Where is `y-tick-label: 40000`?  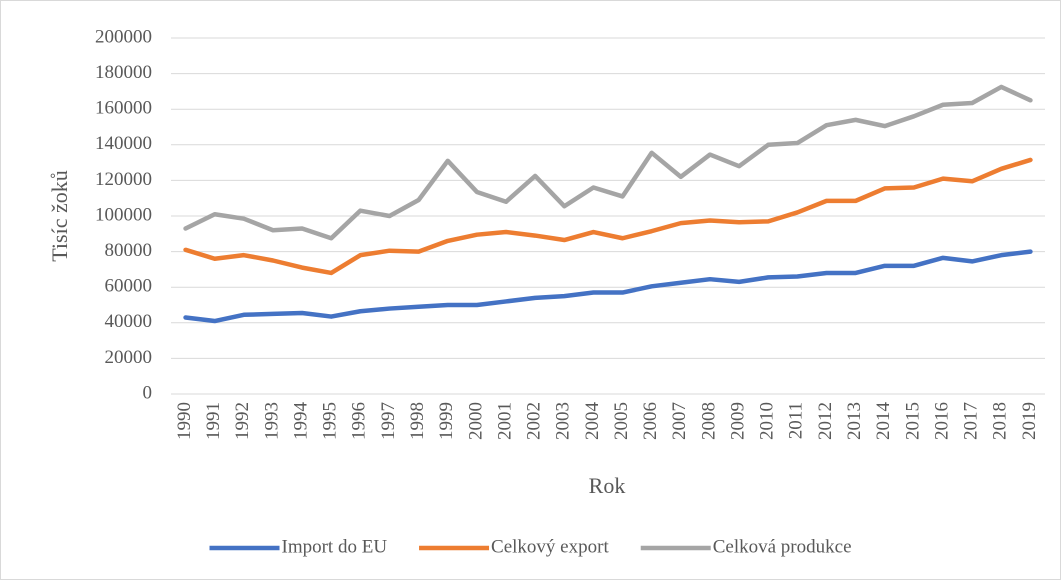 y-tick-label: 40000 is located at coordinates (129, 321).